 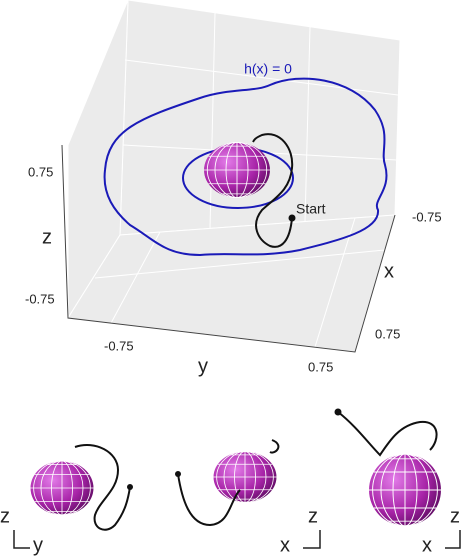 I want to click on horizontal-axis-label: y, so click(x=38, y=545).